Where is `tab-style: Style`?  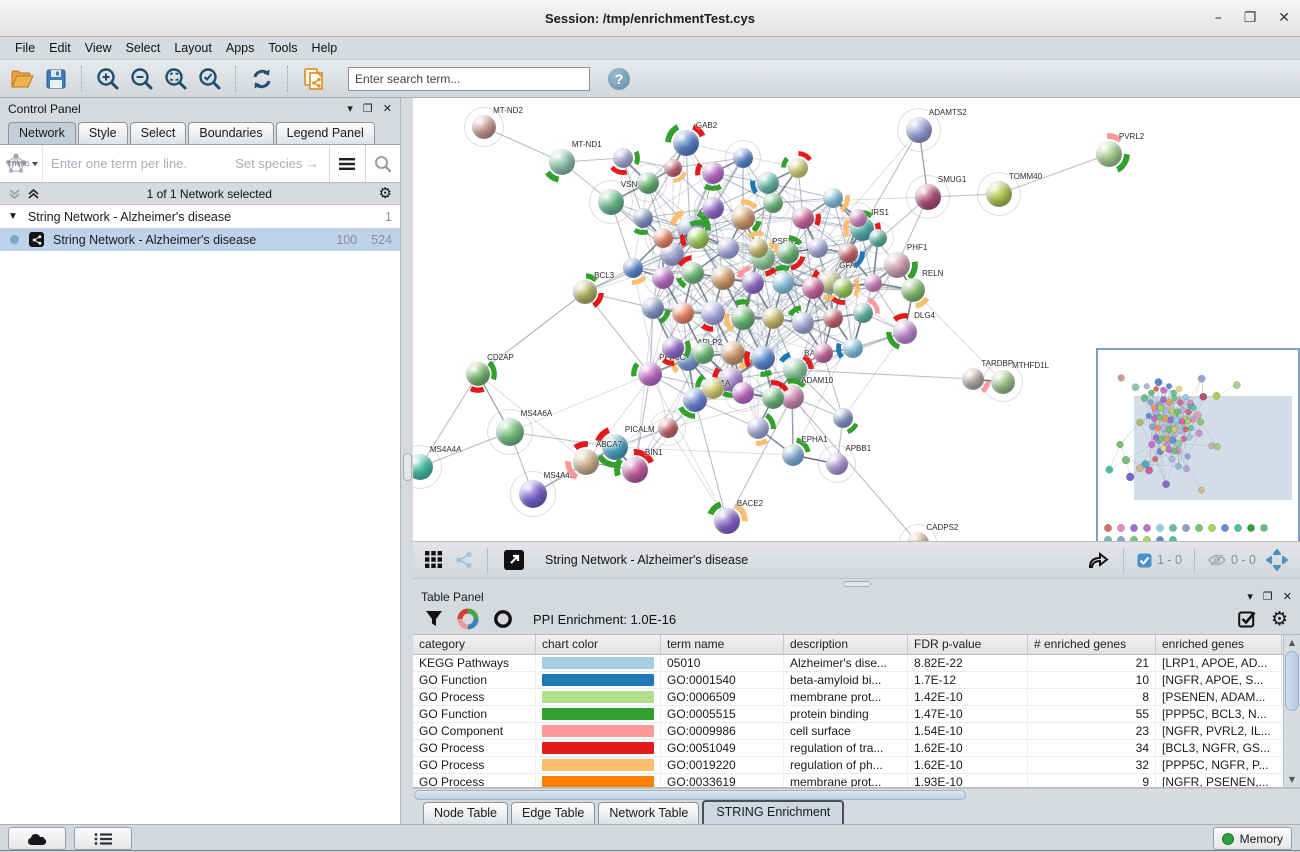
tab-style: Style is located at coordinates (103, 133).